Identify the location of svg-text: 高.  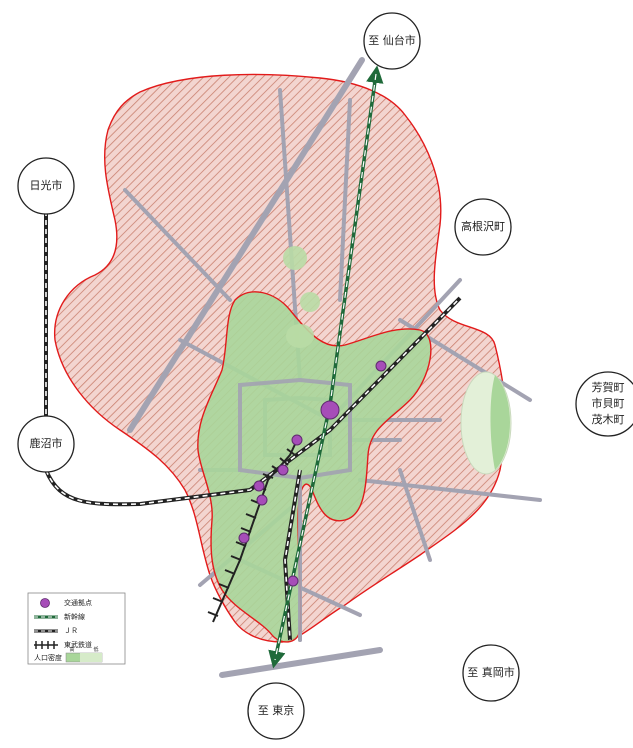
(71, 649).